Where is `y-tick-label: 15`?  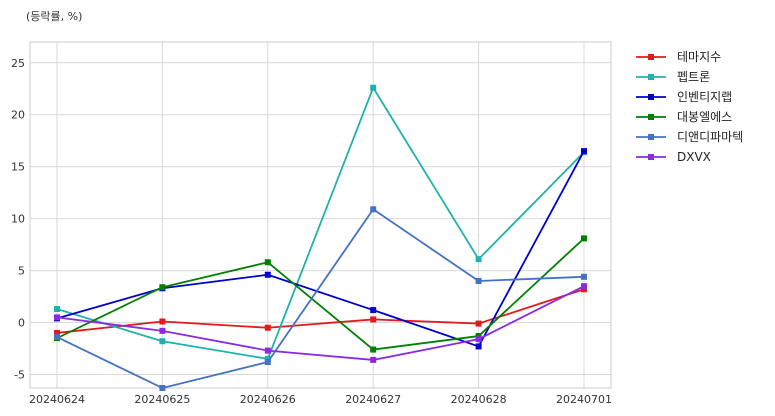
y-tick-label: 15 is located at coordinates (18, 167).